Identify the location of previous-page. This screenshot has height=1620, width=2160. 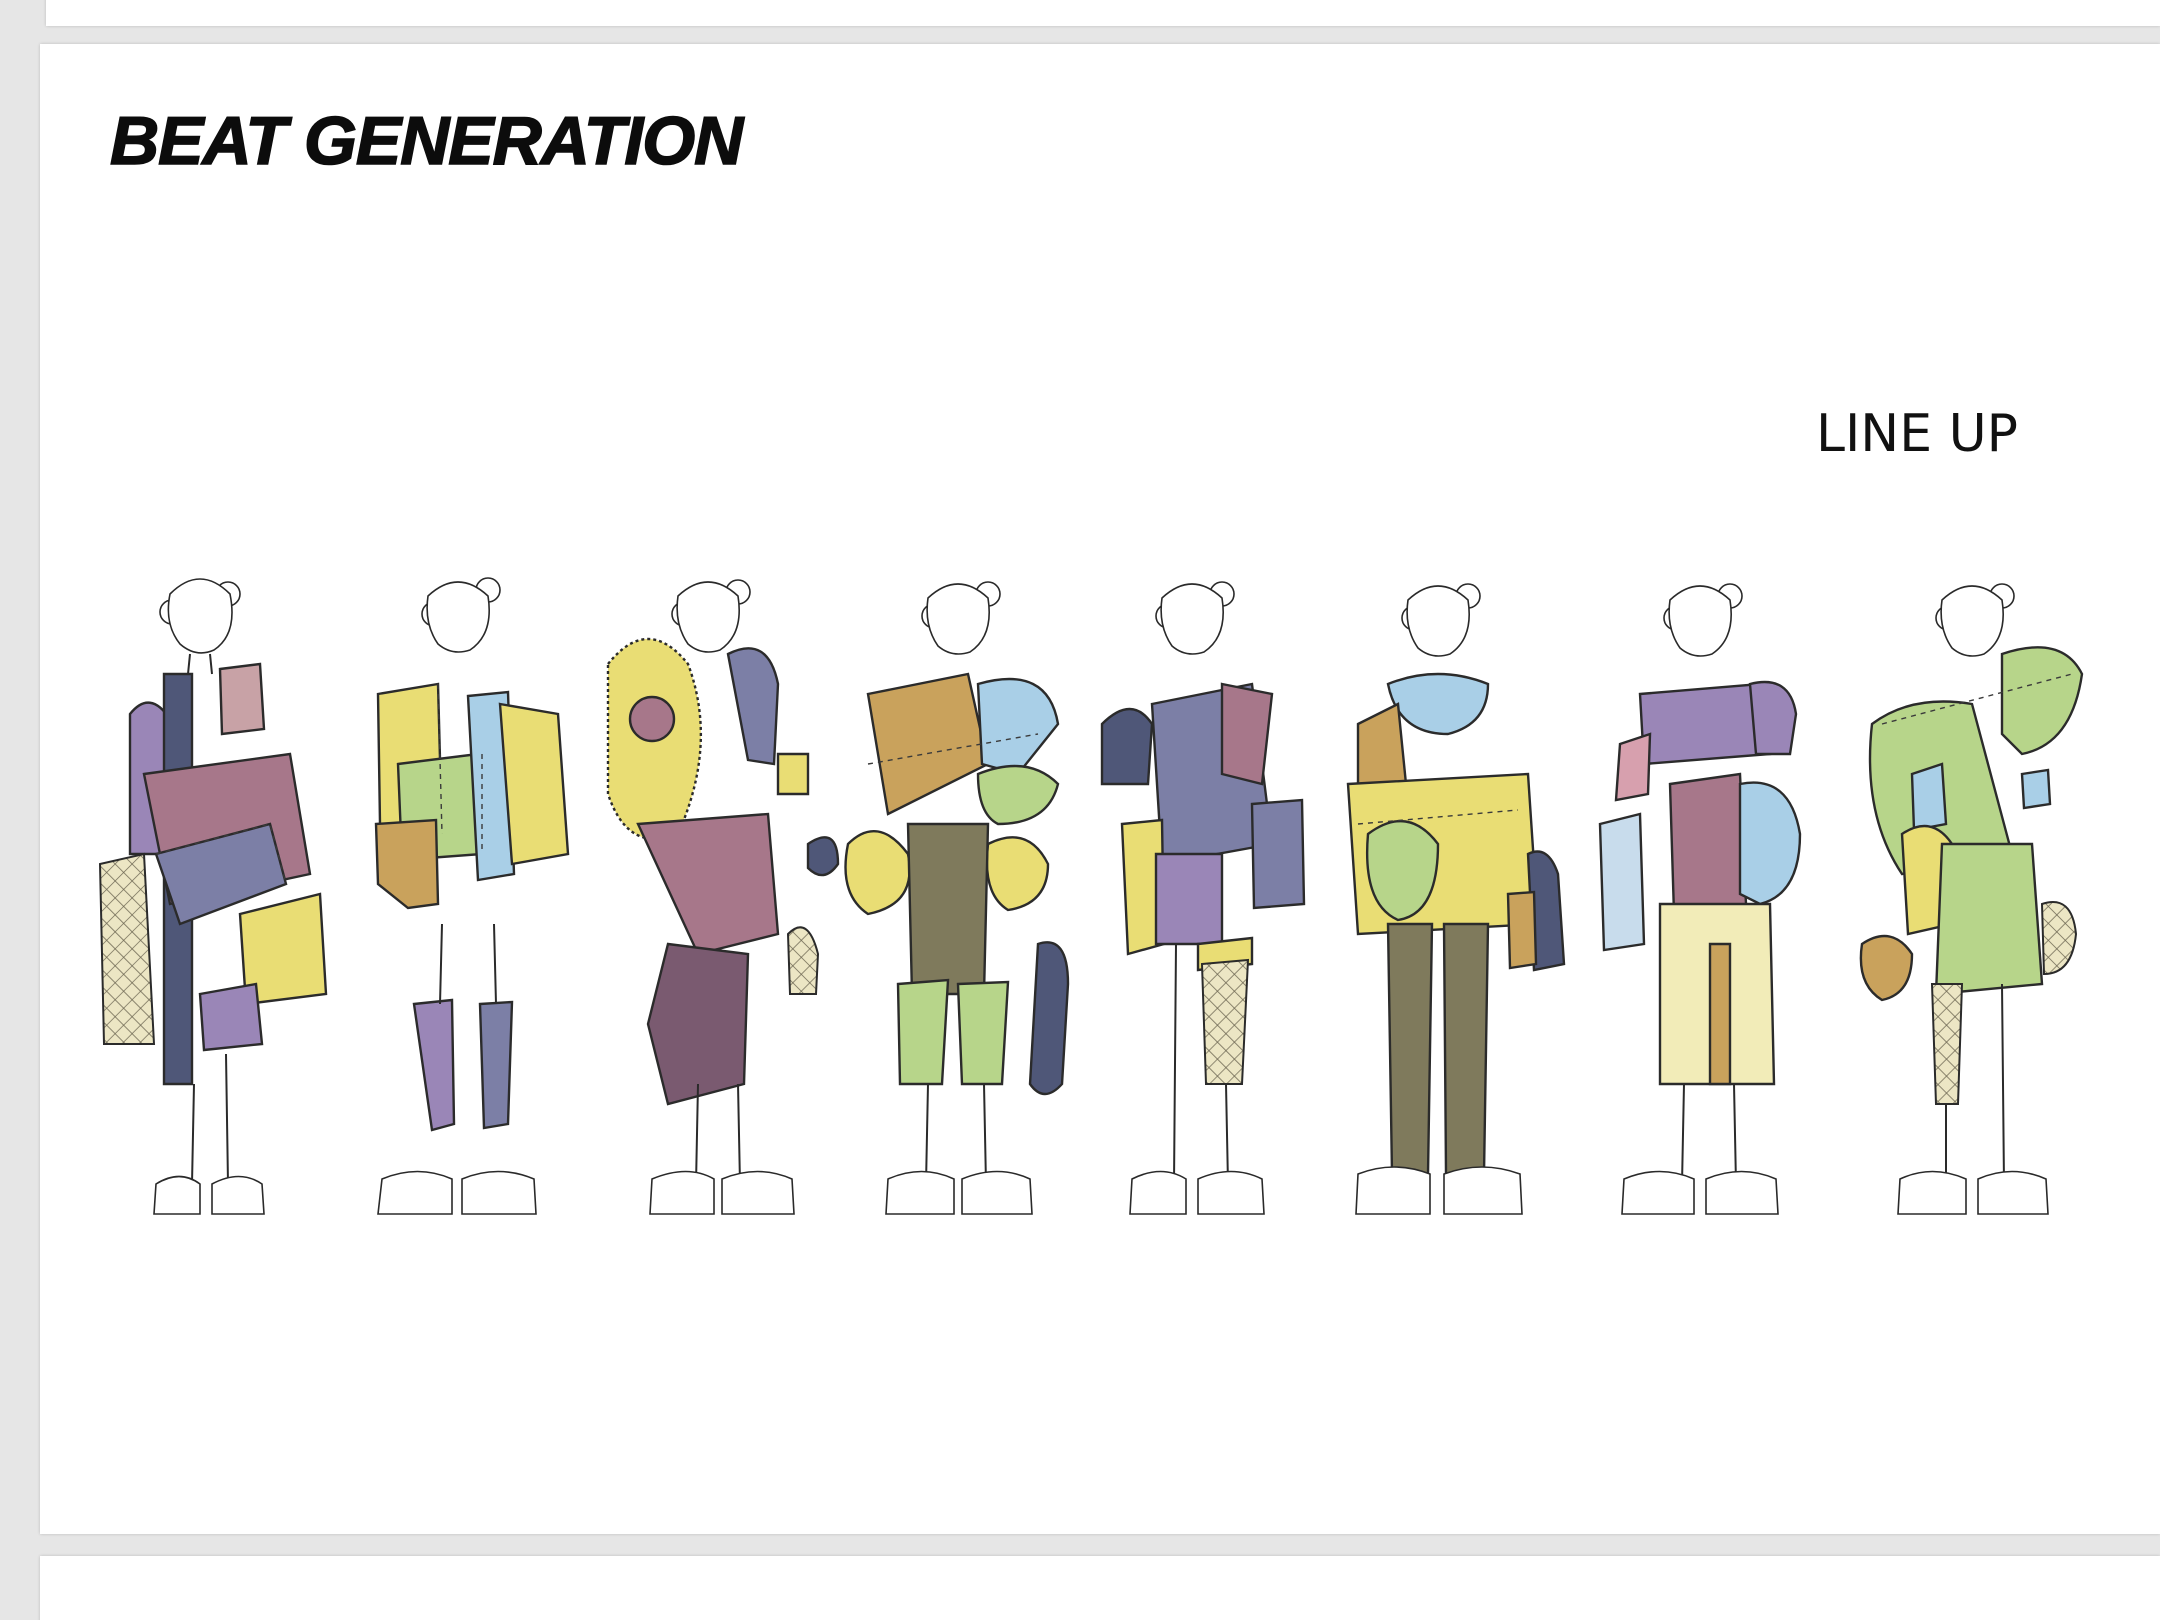
(1103, 13).